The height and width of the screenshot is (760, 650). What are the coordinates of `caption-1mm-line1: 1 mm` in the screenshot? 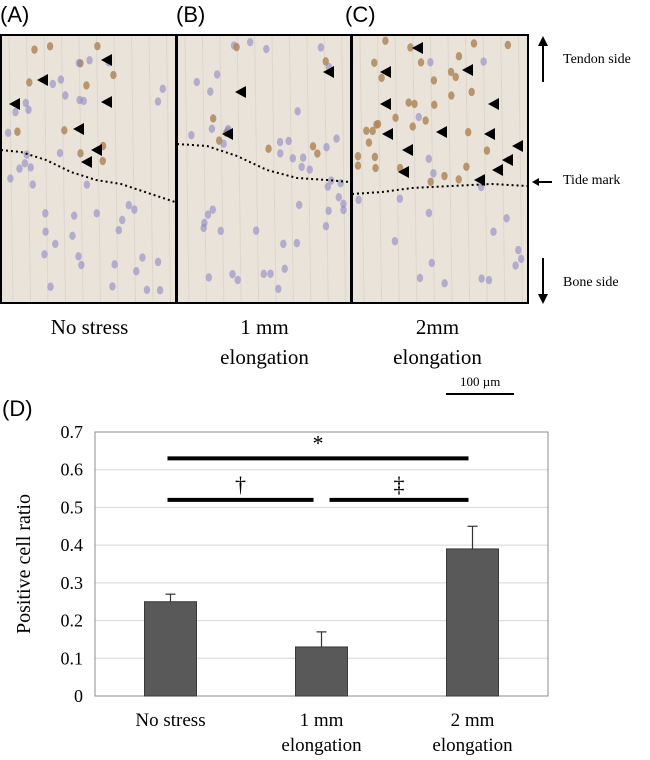 It's located at (264, 327).